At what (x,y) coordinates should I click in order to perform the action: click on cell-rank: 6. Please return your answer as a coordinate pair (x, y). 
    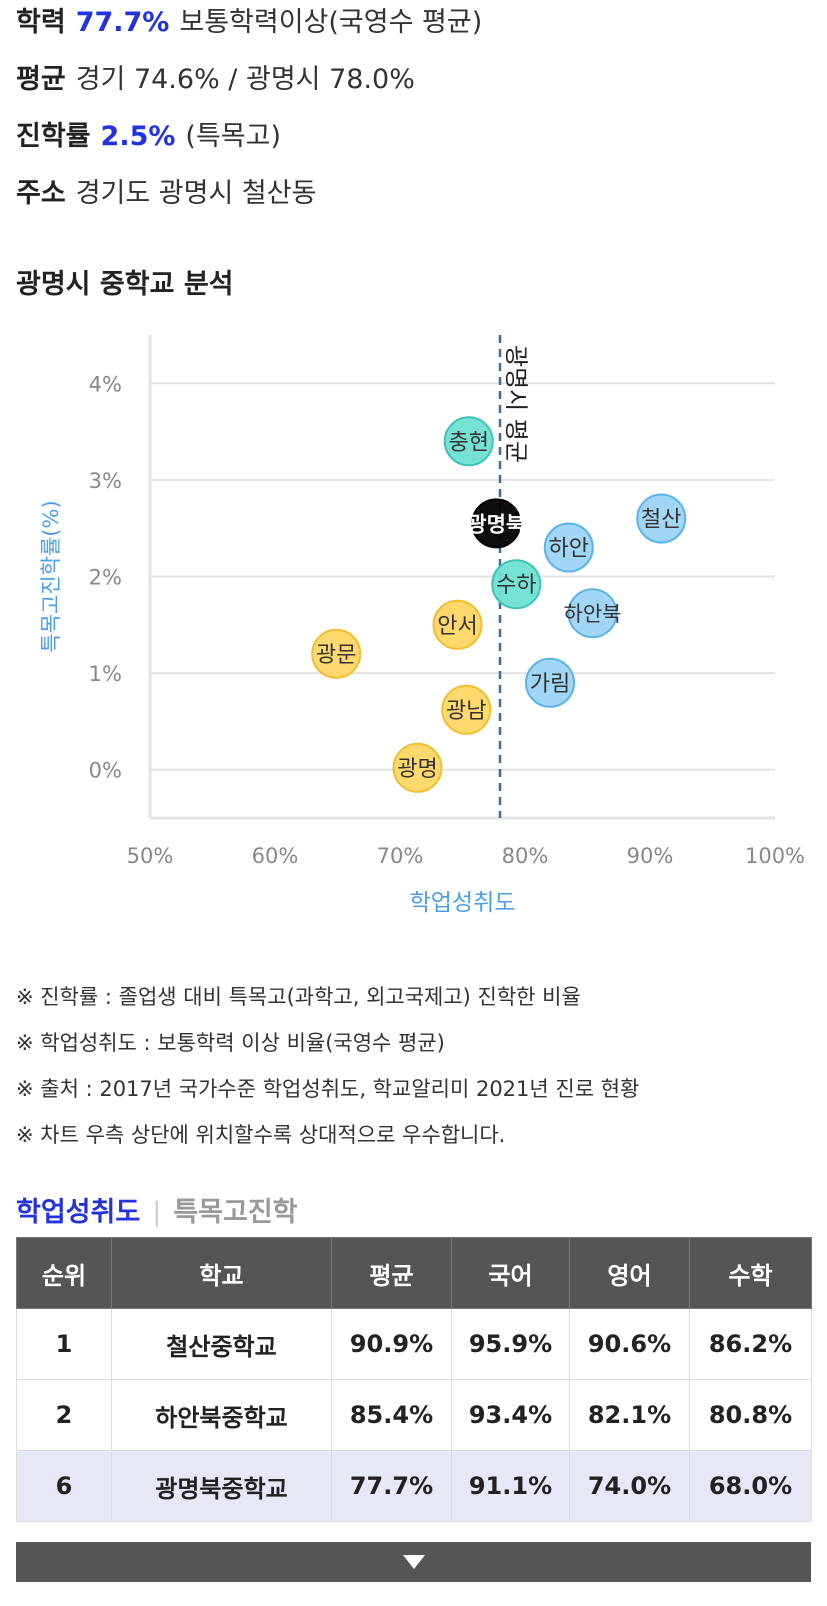
    Looking at the image, I should click on (64, 1486).